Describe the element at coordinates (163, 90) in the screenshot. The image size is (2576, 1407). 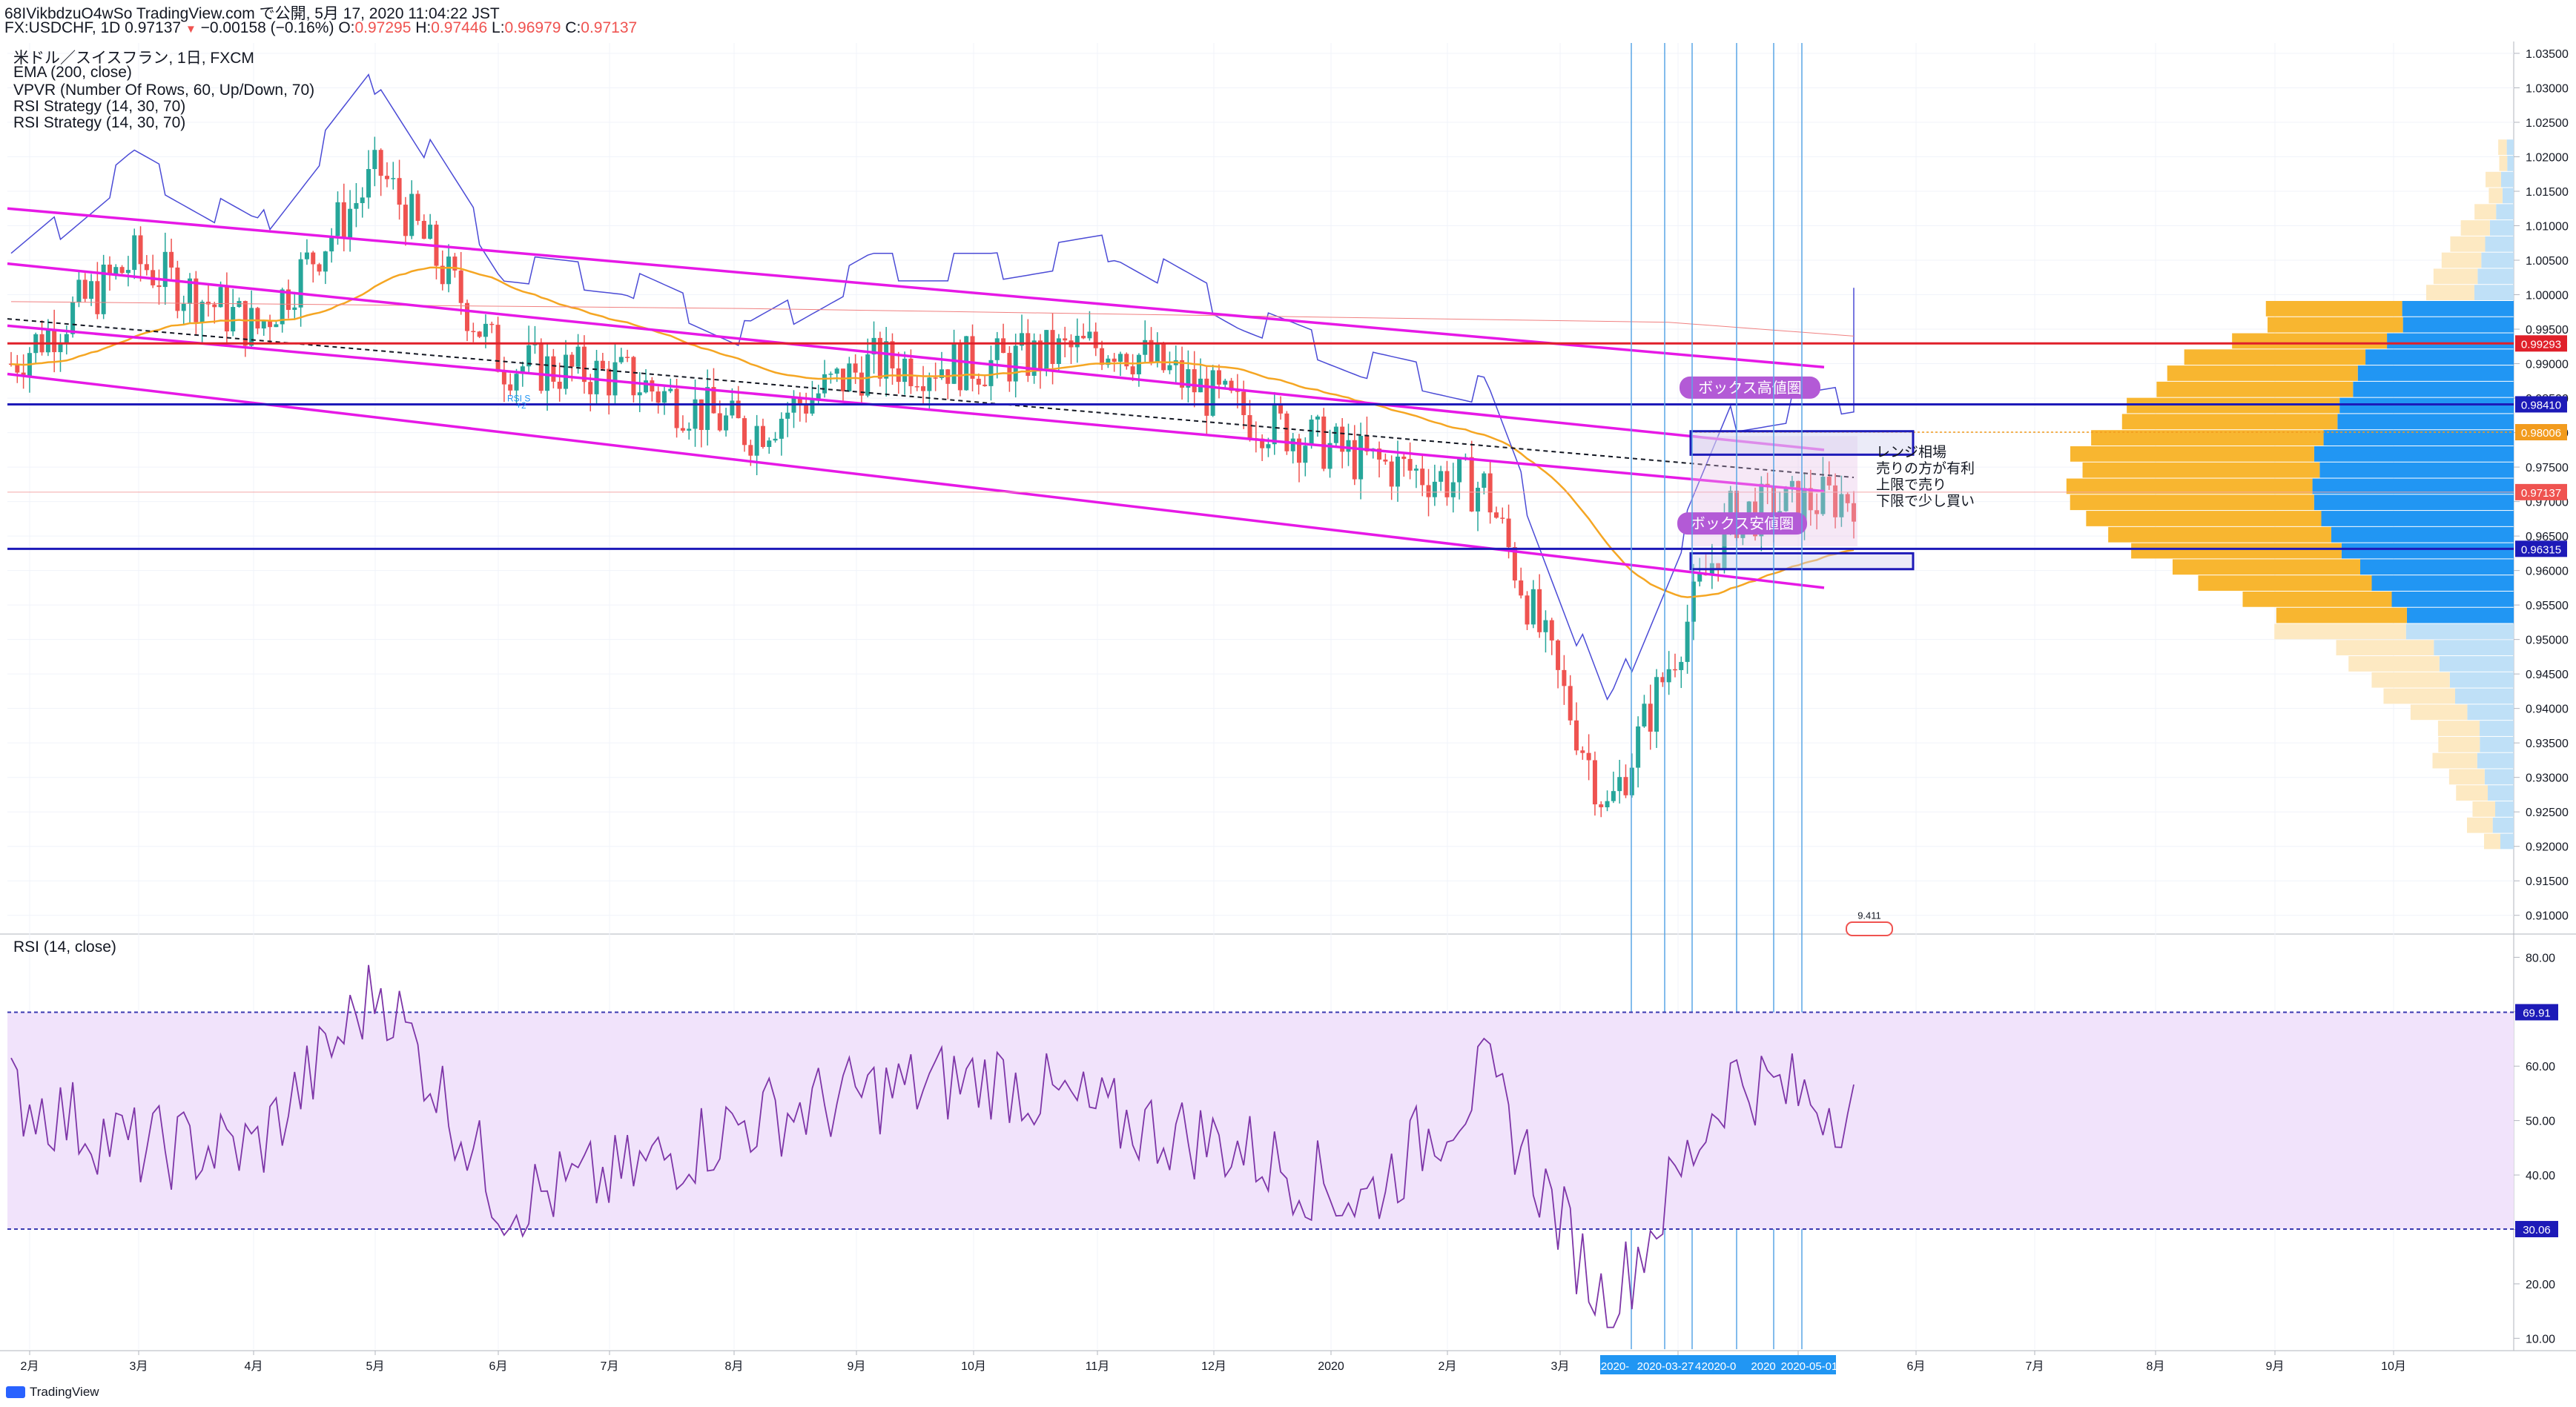
I see `legend-vpvr: VPVR (Number Of Rows, 60, Up/Down, 70)` at that location.